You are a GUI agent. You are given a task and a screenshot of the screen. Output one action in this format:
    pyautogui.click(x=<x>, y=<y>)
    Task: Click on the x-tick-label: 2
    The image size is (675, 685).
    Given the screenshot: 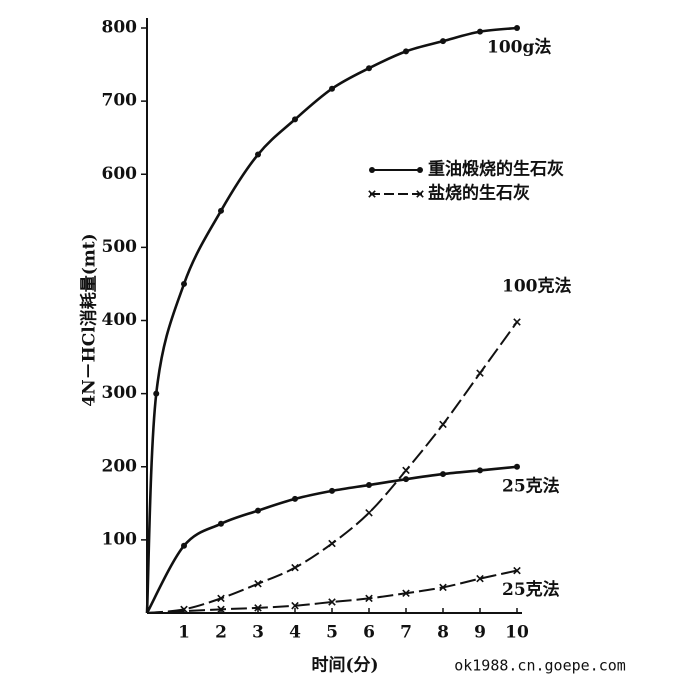 What is the action you would take?
    pyautogui.click(x=221, y=633)
    